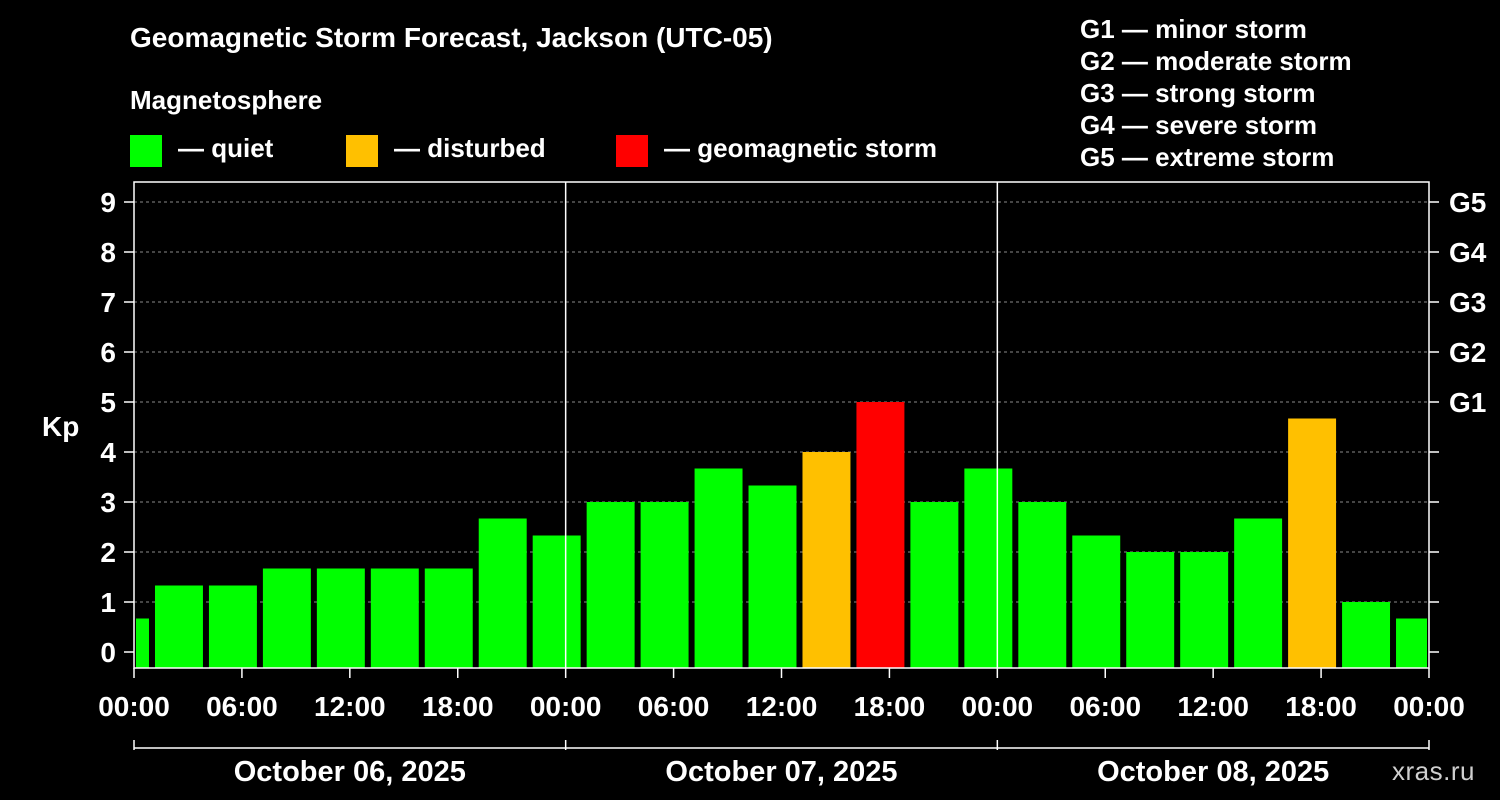  Describe the element at coordinates (108, 252) in the screenshot. I see `y-tick-label: 8` at that location.